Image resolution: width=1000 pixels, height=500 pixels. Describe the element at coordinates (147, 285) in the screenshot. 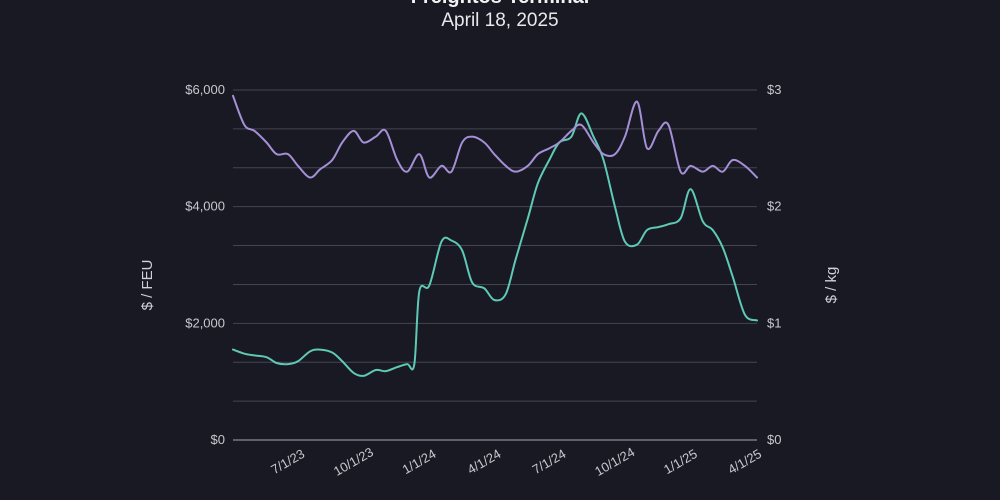

I see `y-axis-title-left: $ / FEU` at that location.